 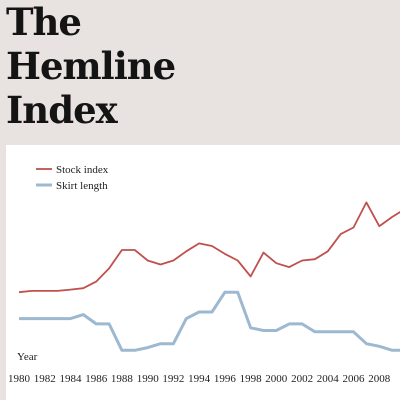 What do you see at coordinates (96, 379) in the screenshot?
I see `x-tick-label: 1986` at bounding box center [96, 379].